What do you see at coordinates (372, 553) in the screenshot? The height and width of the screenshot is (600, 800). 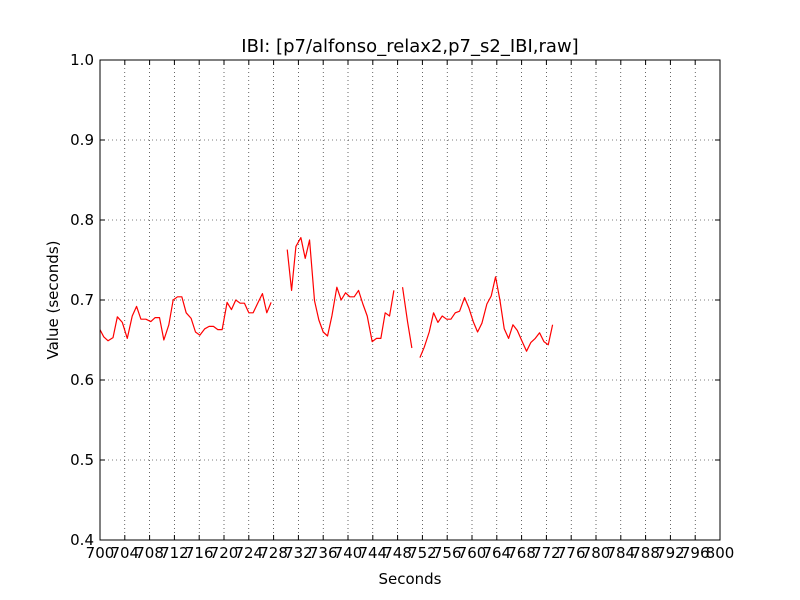 I see `x-tick-label: 744` at bounding box center [372, 553].